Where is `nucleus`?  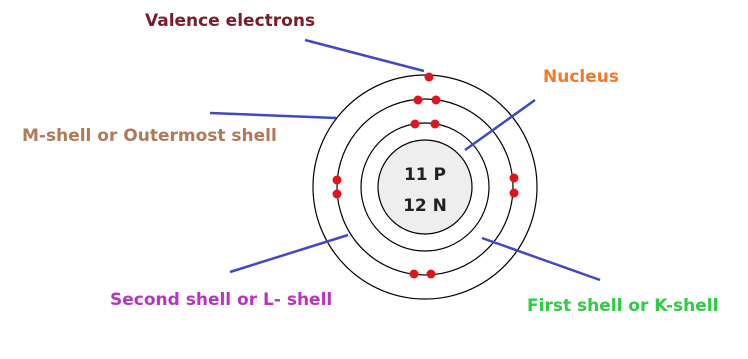 nucleus is located at coordinates (425, 187).